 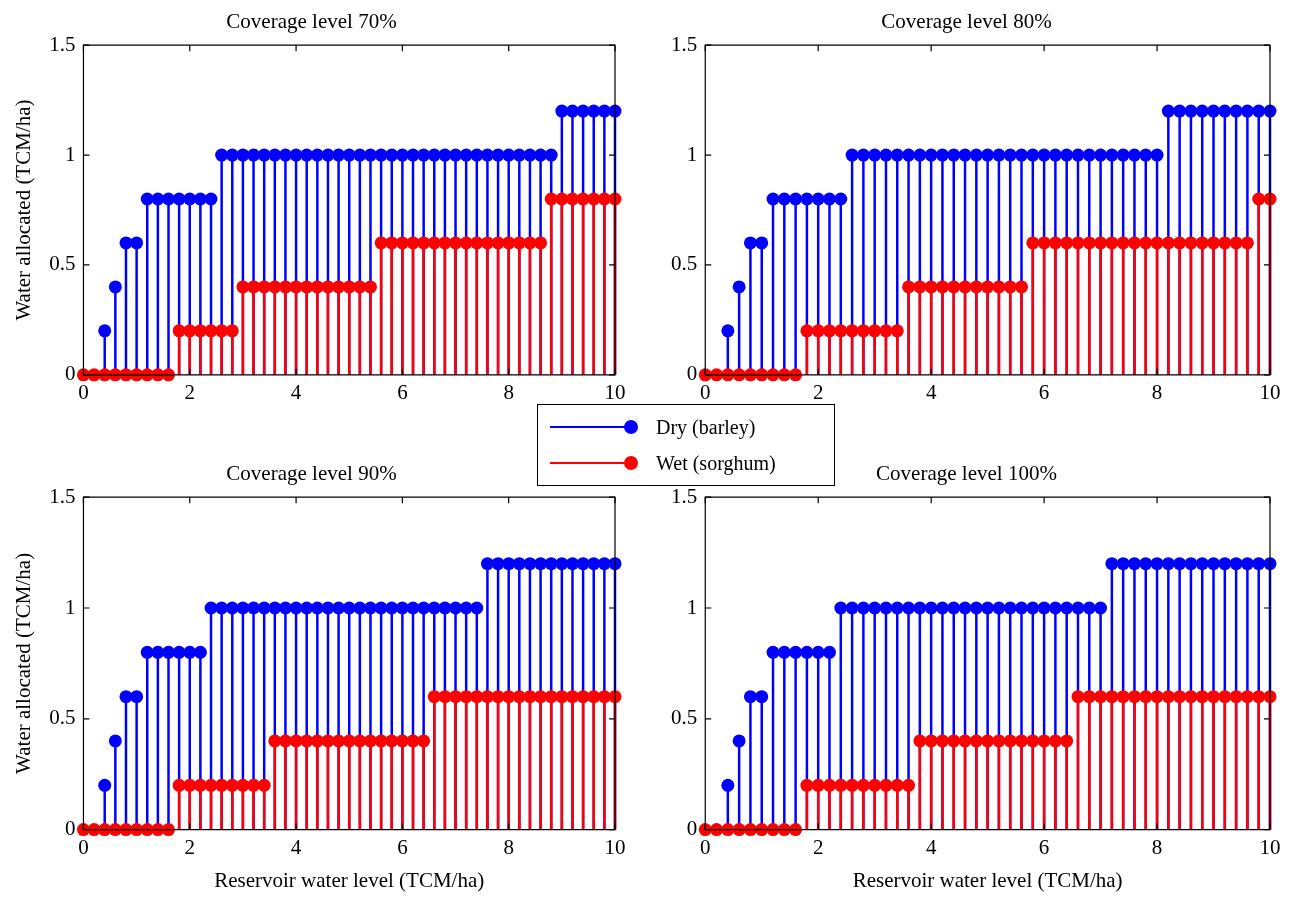 What do you see at coordinates (966, 473) in the screenshot?
I see `chart-title: Coverage level 100%` at bounding box center [966, 473].